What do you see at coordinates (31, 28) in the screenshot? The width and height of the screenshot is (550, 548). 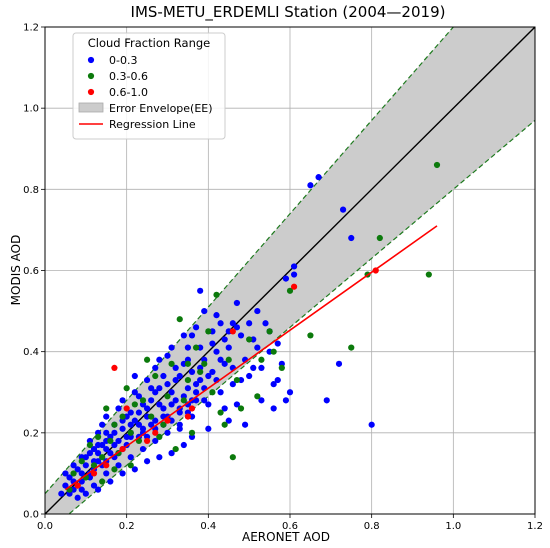 I see `y-tick-label: 1.2` at bounding box center [31, 28].